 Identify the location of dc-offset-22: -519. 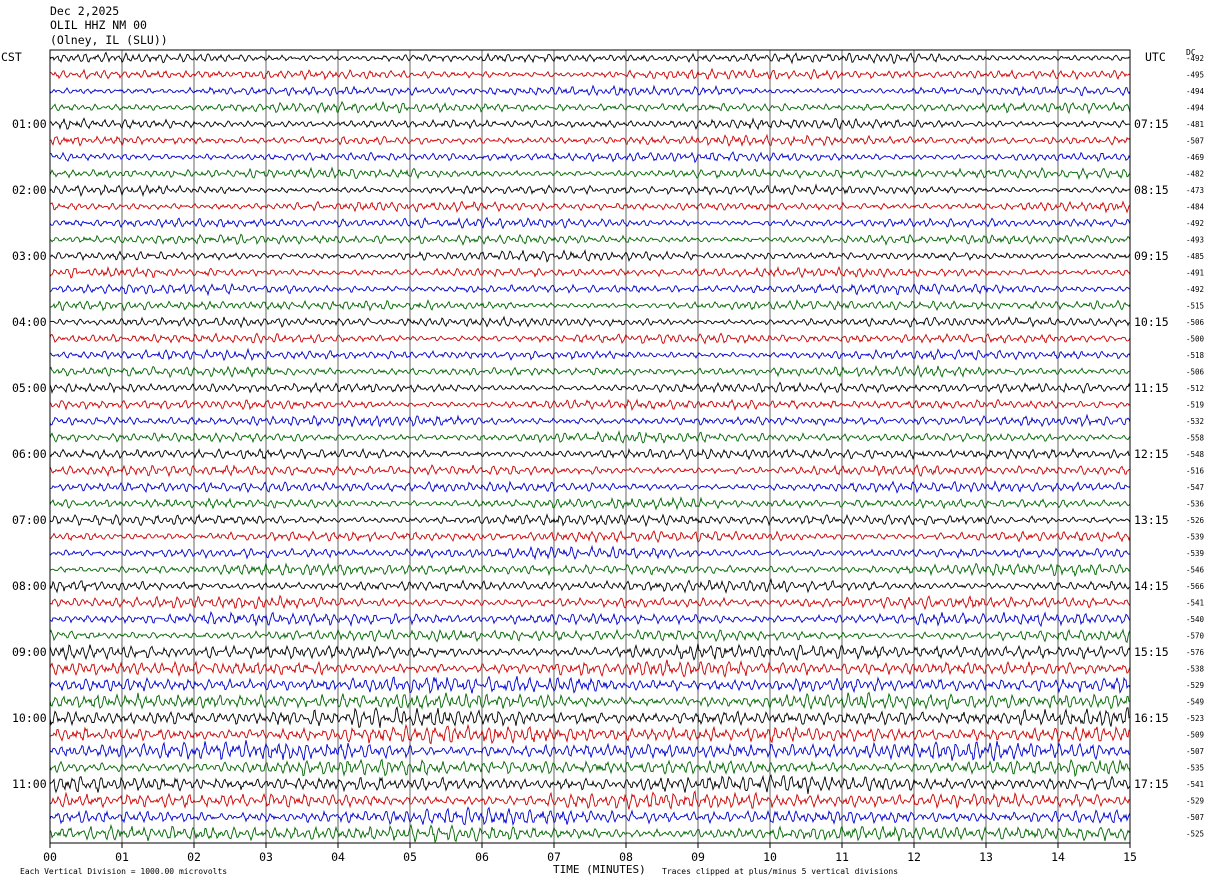
(1195, 405).